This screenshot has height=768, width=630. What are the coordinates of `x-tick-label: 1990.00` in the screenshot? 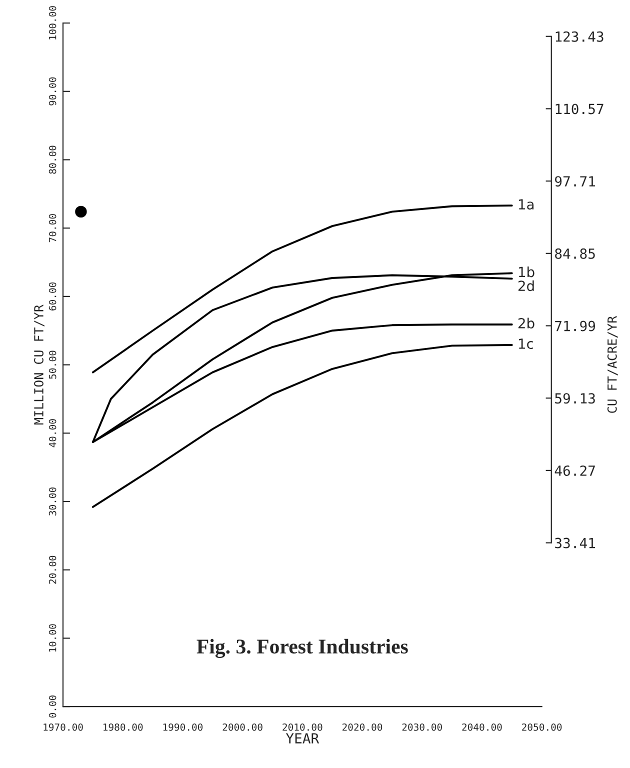 It's located at (183, 727).